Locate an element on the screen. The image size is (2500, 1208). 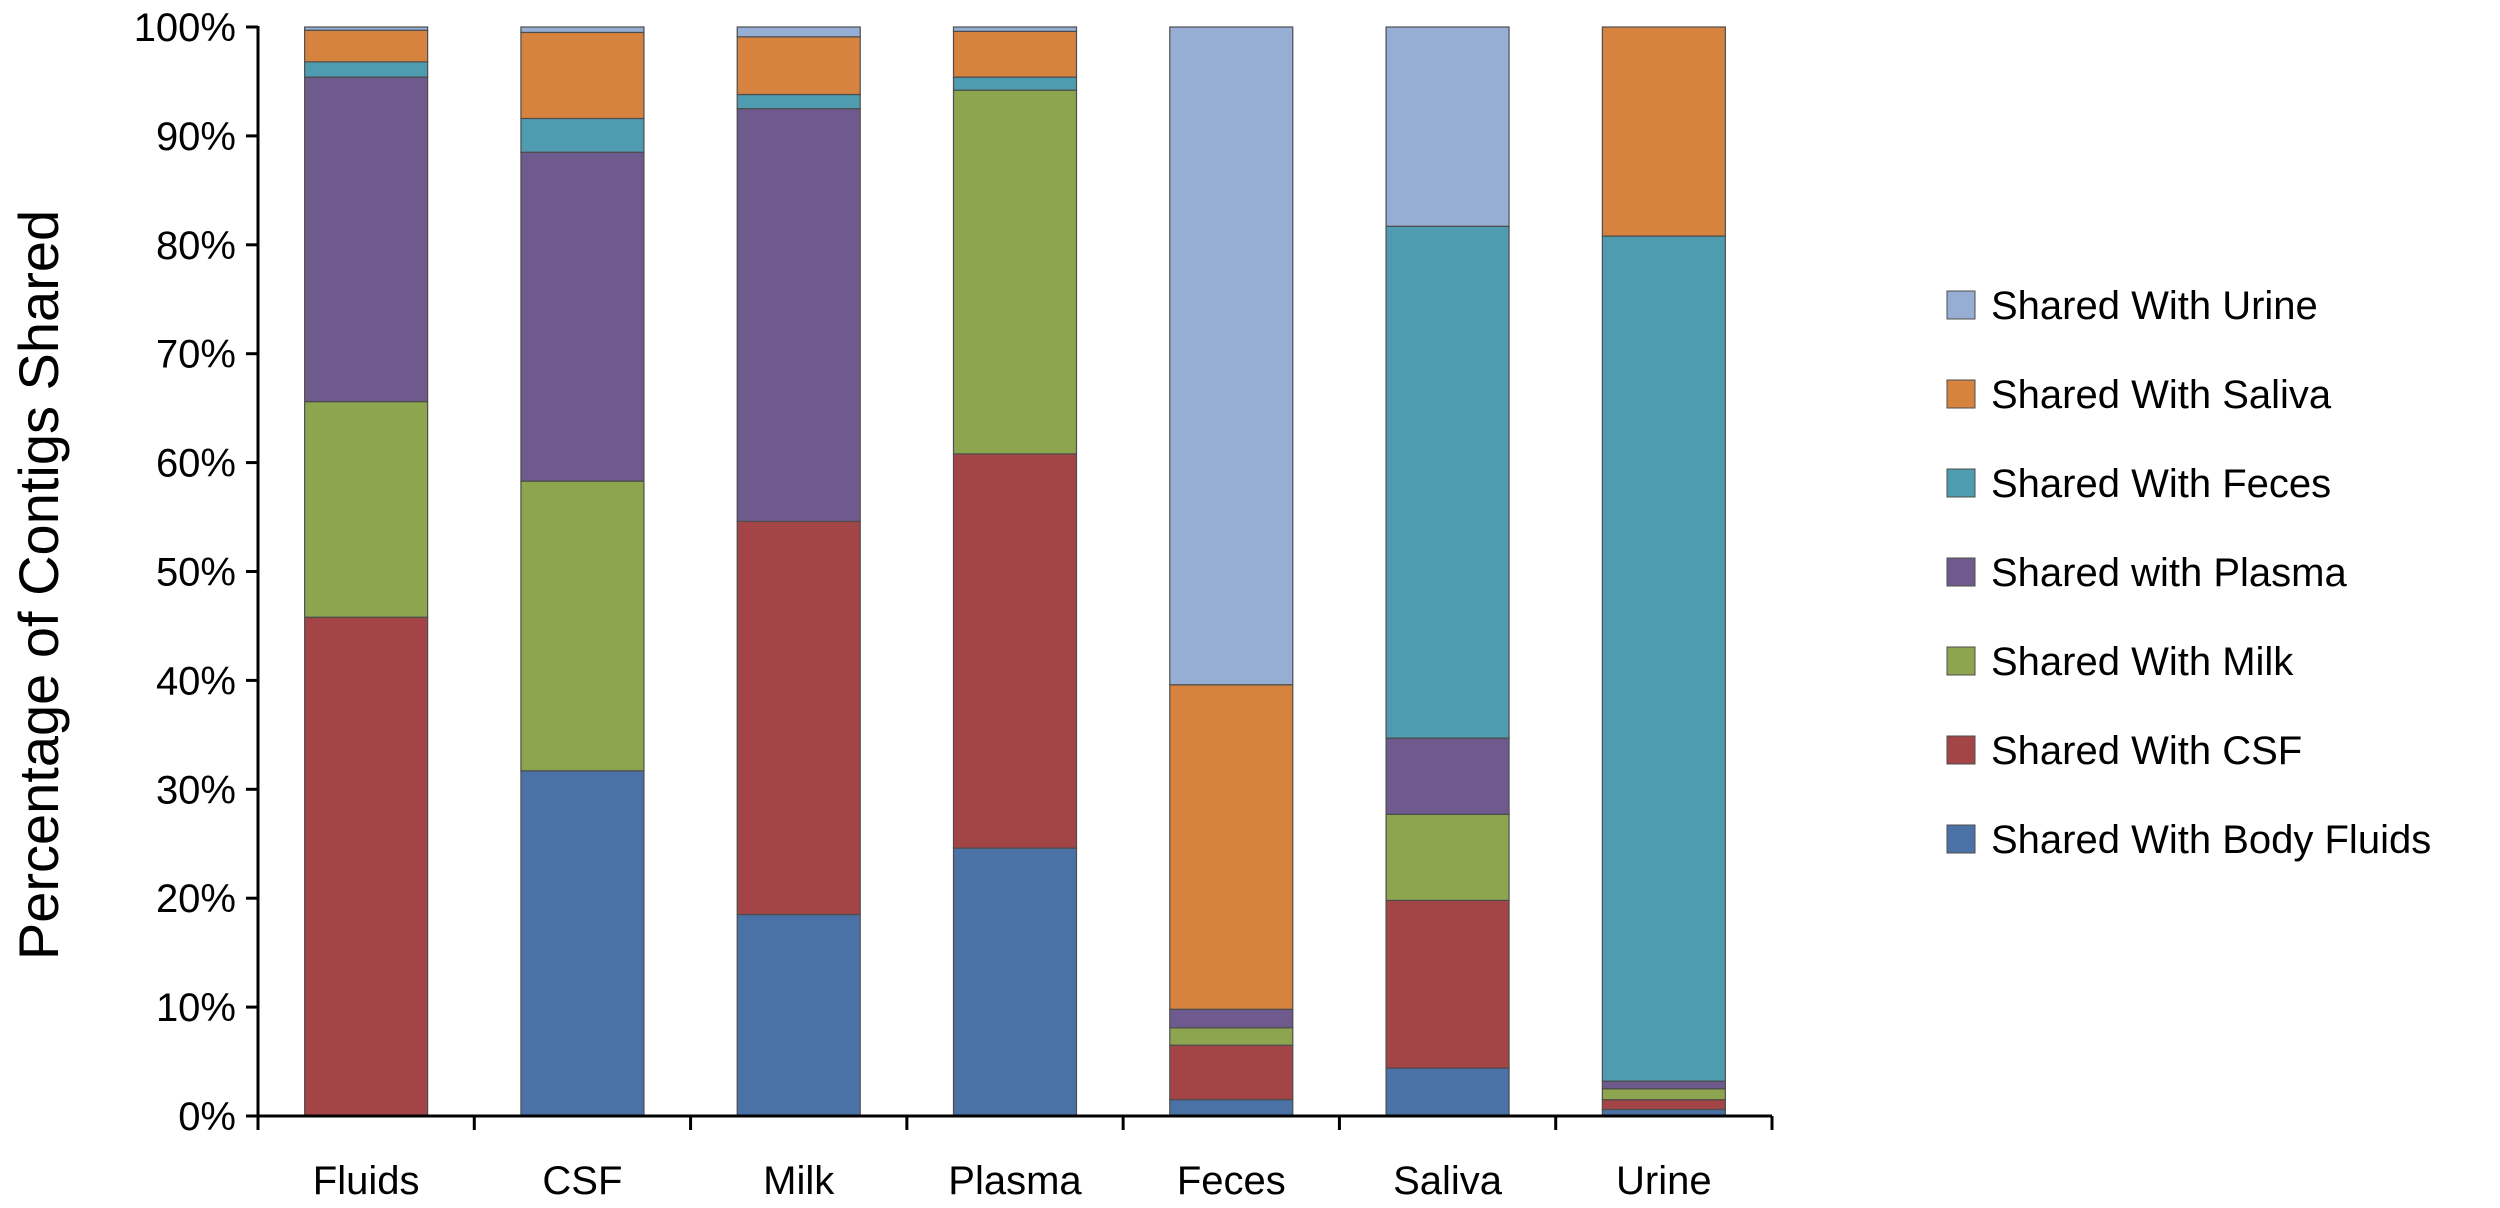
y-tick-label: 80% is located at coordinates (196, 246).